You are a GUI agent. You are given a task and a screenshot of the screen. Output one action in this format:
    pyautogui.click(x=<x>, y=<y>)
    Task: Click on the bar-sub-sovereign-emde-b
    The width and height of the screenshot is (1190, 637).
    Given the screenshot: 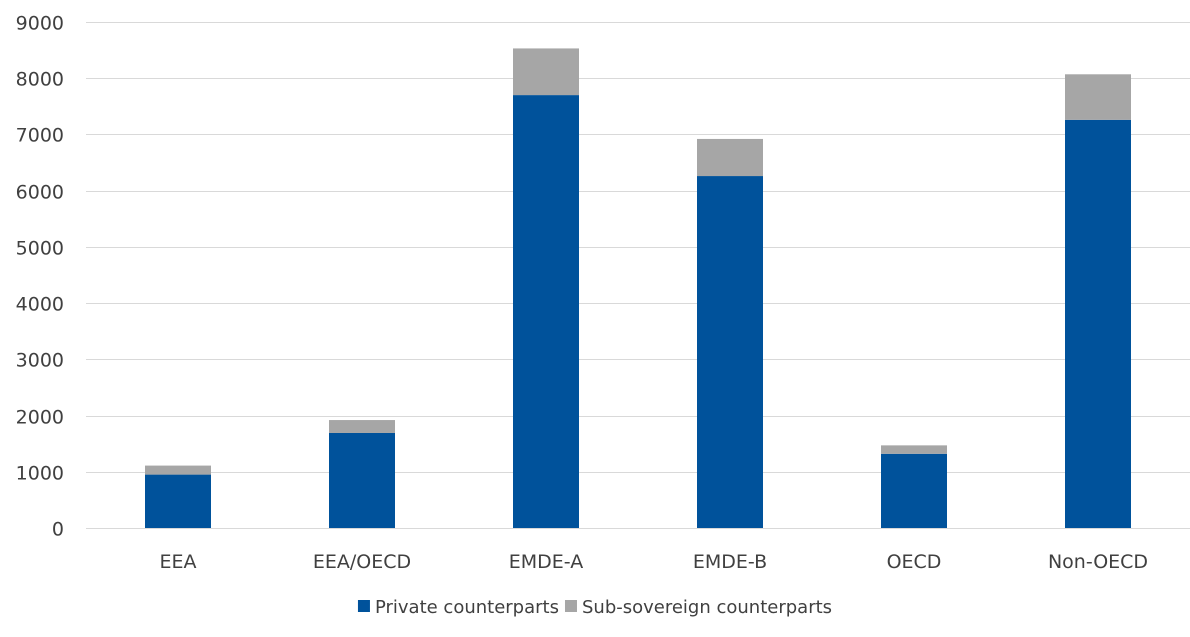 What is the action you would take?
    pyautogui.click(x=730, y=157)
    